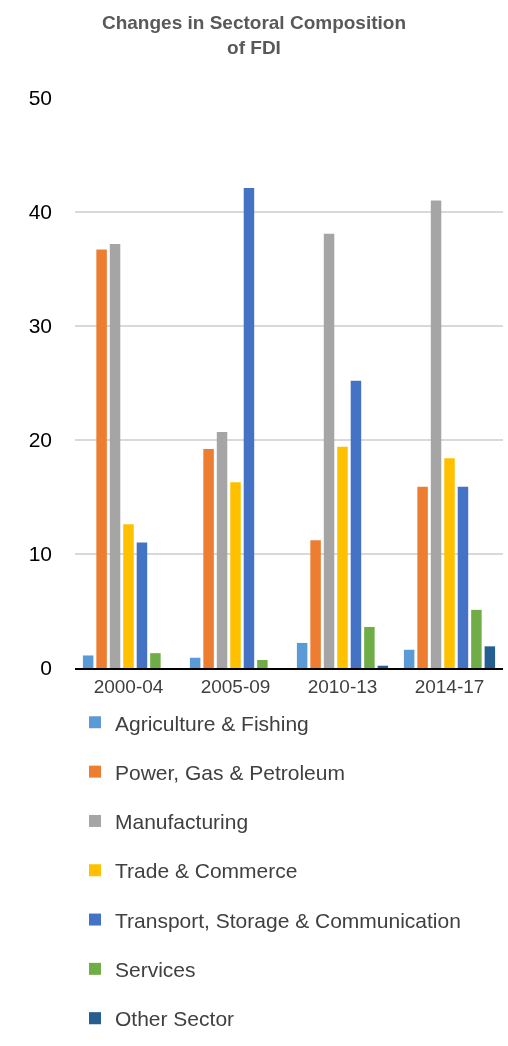 The image size is (508, 1046). I want to click on legend-label: Transport, Storage & Communication, so click(288, 920).